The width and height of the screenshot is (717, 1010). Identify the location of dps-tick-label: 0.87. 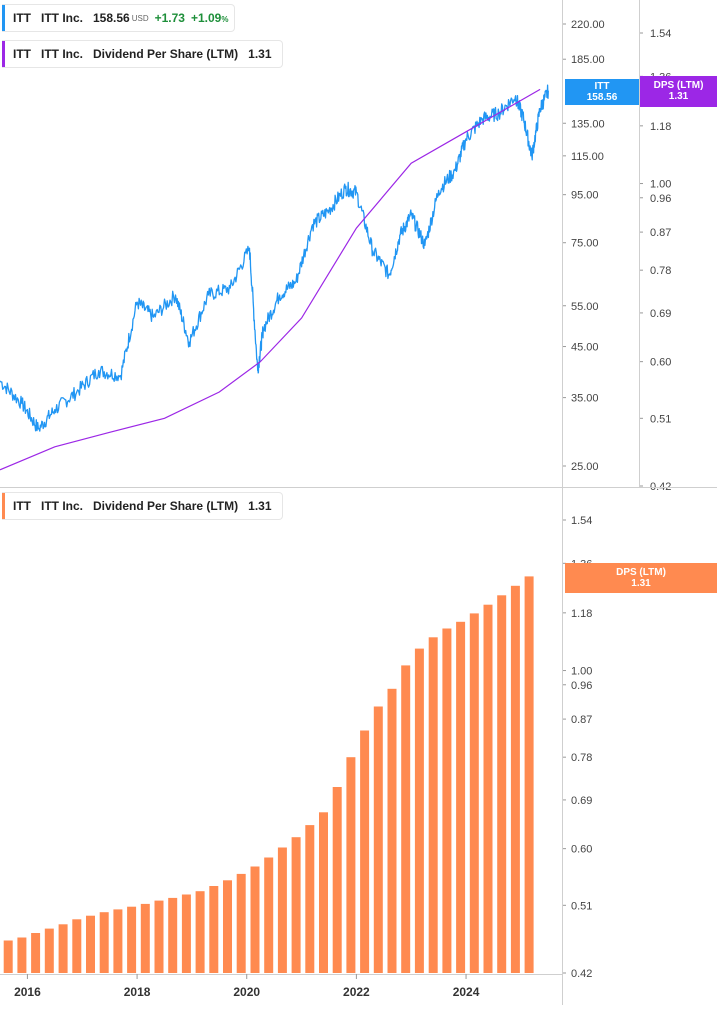
(581, 720).